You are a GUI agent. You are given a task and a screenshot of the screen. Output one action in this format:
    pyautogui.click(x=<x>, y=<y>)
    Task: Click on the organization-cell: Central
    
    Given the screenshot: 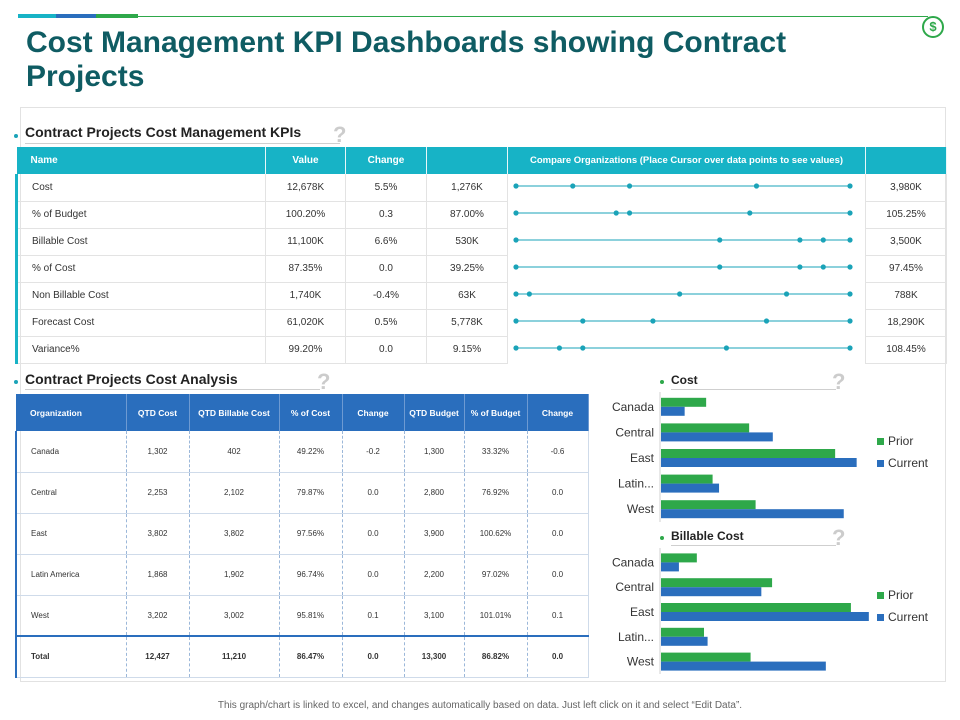 What is the action you would take?
    pyautogui.click(x=71, y=493)
    